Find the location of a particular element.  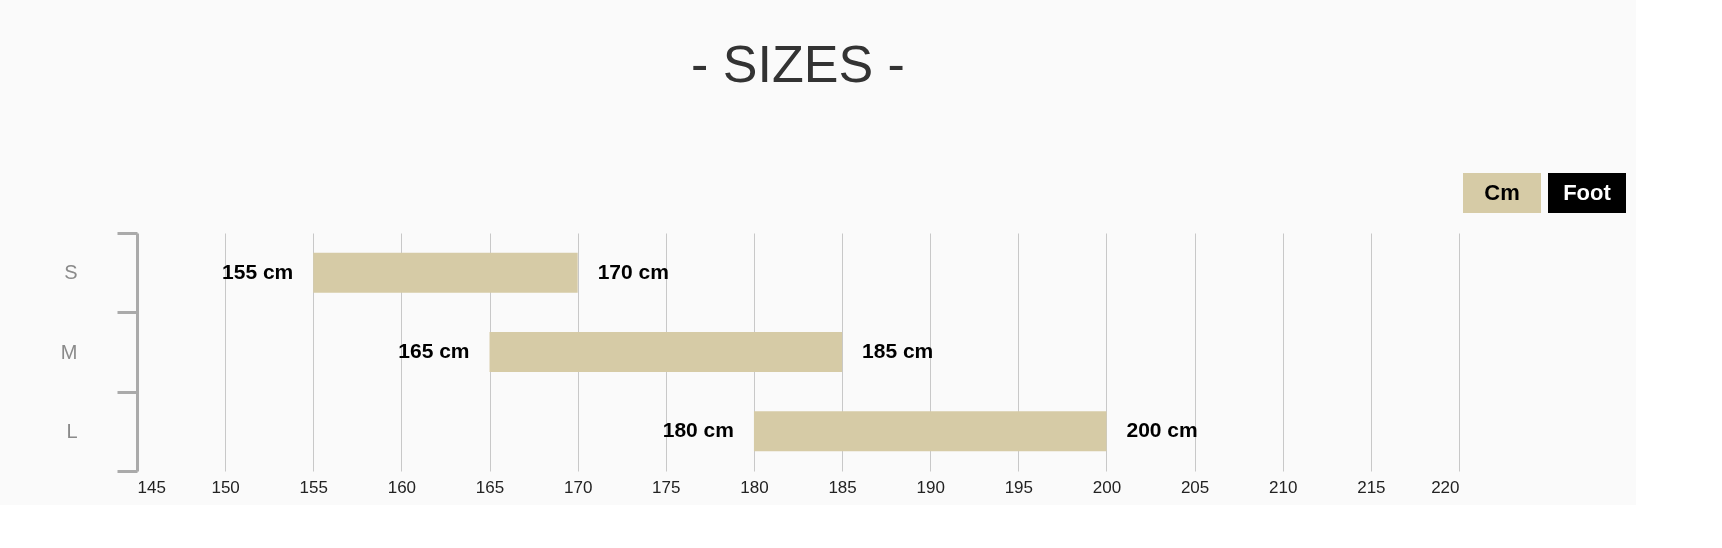

x-tick-label: 210 is located at coordinates (1283, 487).